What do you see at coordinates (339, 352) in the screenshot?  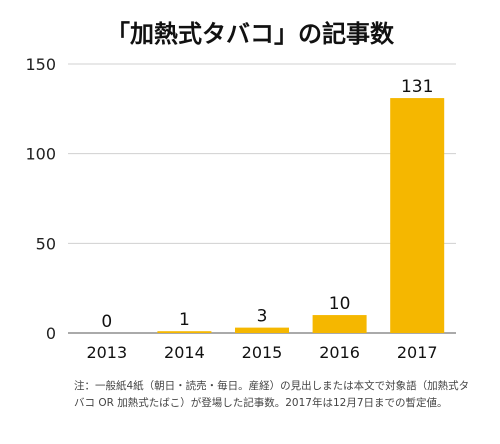 I see `x-tick-label: 2016` at bounding box center [339, 352].